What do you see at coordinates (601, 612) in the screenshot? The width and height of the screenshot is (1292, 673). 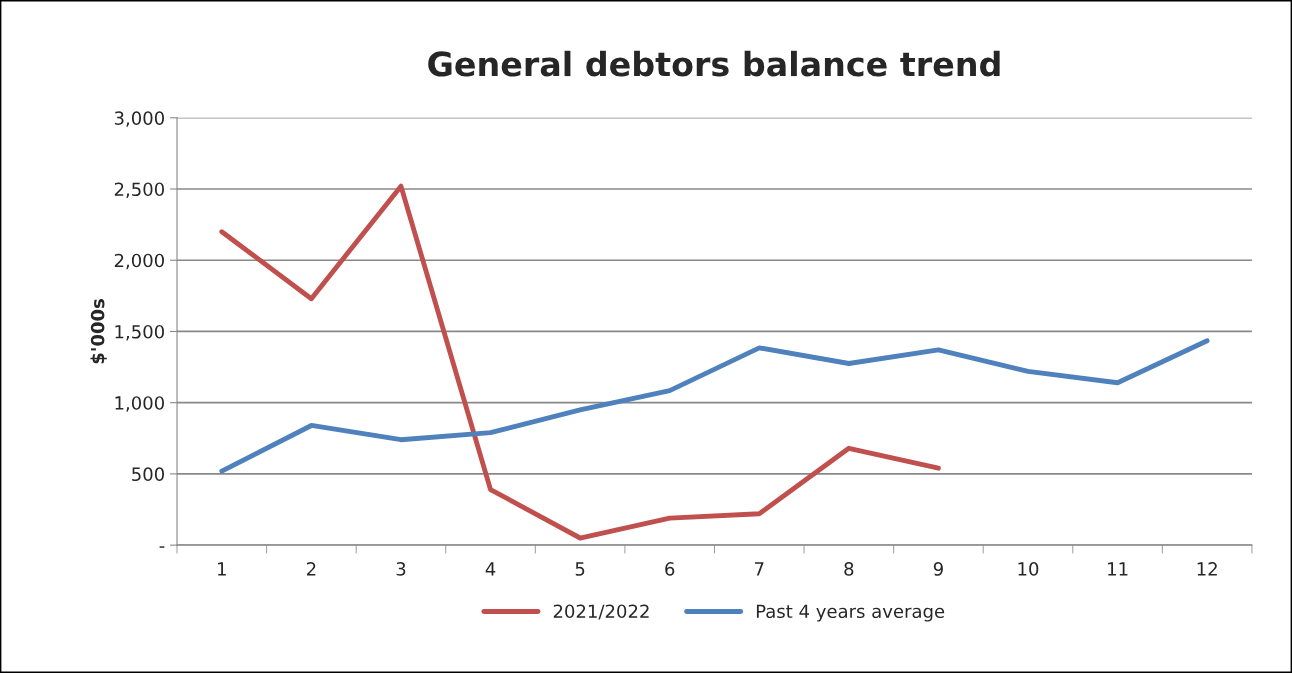 I see `legend-label: 2021/2022` at bounding box center [601, 612].